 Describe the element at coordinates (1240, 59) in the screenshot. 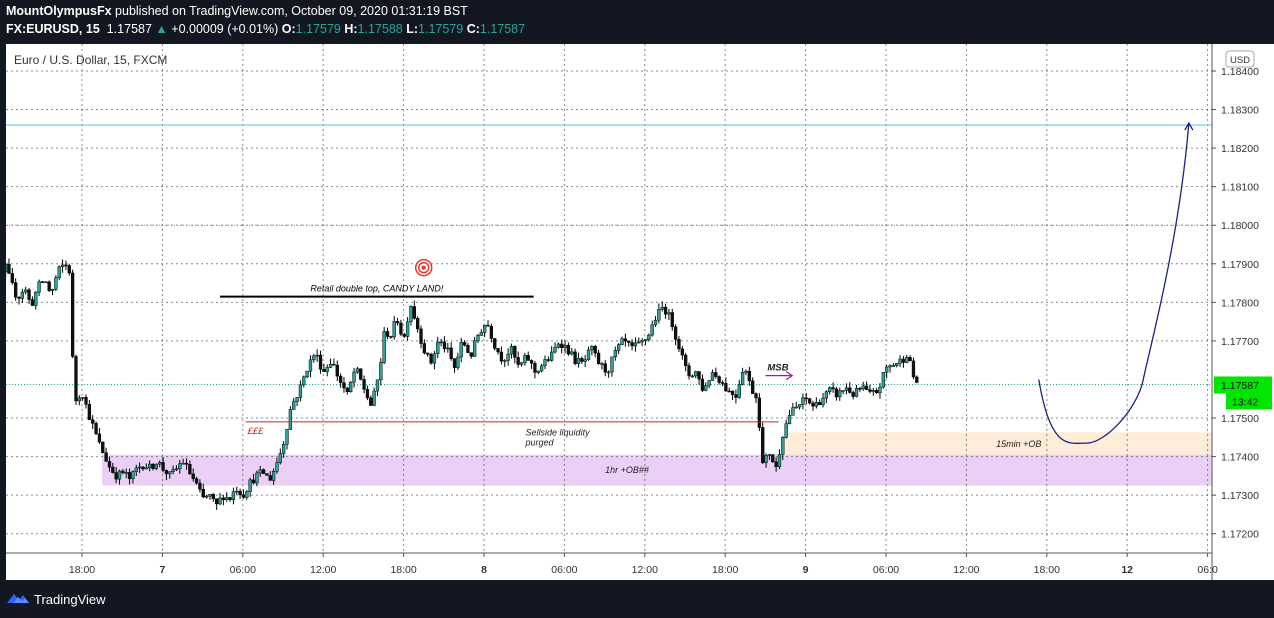

I see `currency-badge: USD` at that location.